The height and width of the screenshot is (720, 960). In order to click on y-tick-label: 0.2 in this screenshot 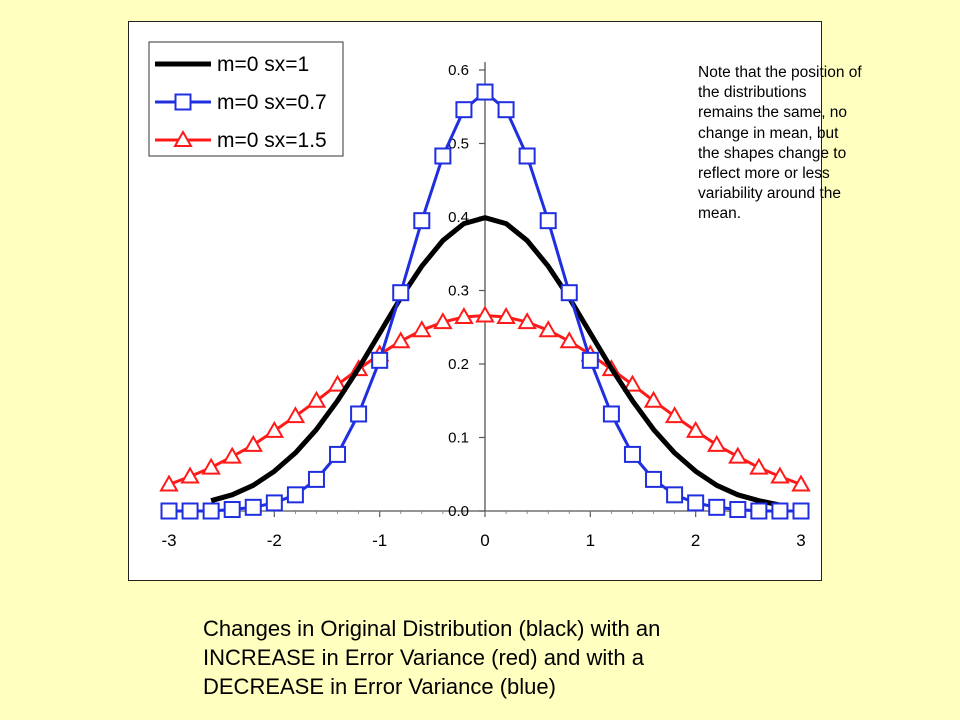, I will do `click(458, 364)`.